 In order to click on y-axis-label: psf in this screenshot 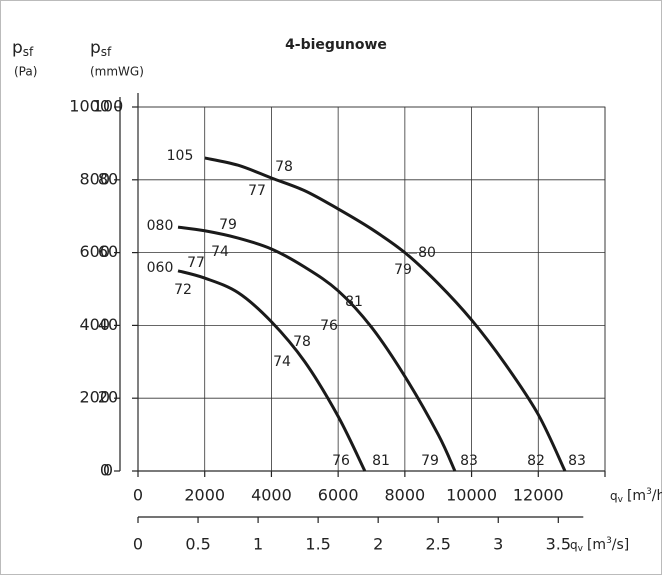, I will do `click(23, 48)`.